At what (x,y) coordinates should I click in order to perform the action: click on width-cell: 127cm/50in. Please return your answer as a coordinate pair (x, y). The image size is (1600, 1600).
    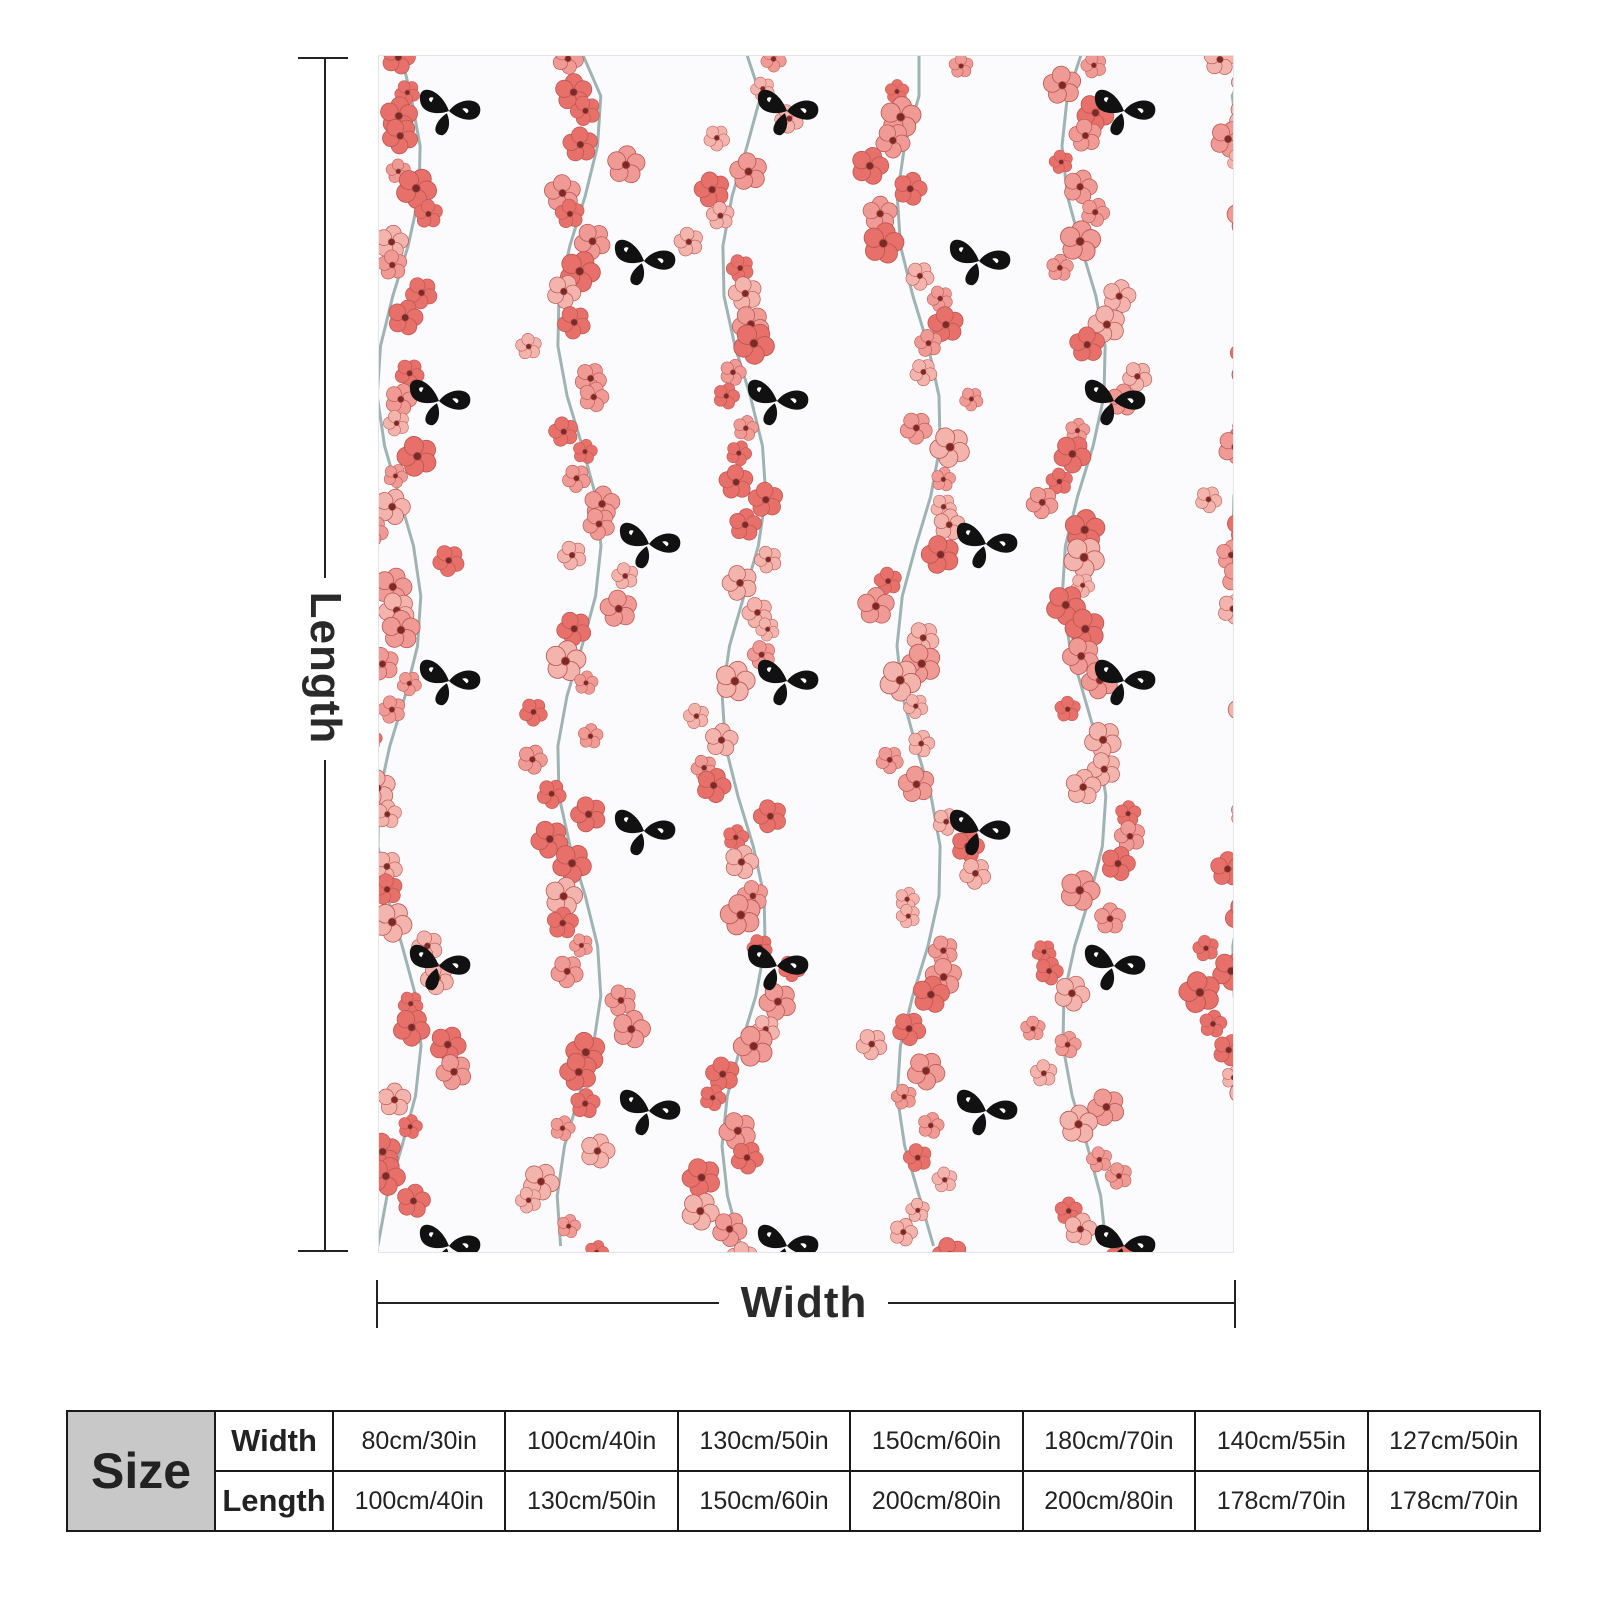
    Looking at the image, I should click on (1454, 1441).